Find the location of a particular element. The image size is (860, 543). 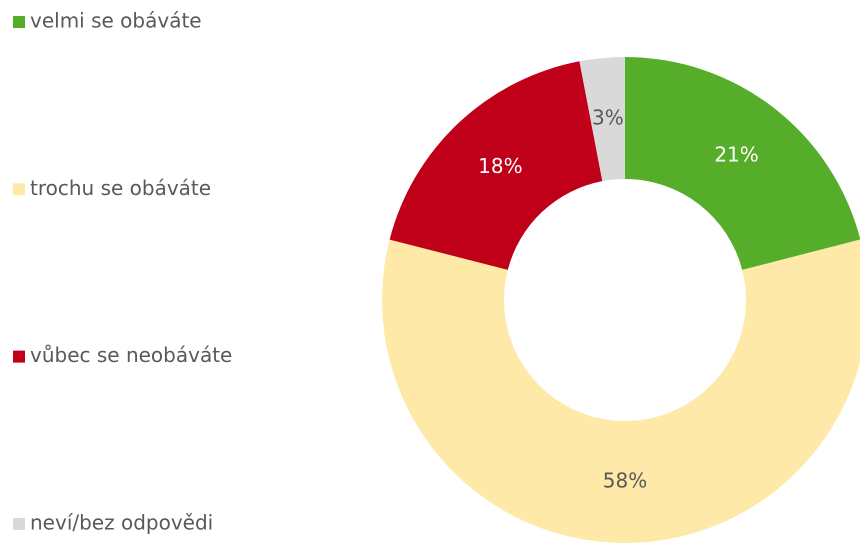

legend-label: neví/bez odpovědi is located at coordinates (121, 522).